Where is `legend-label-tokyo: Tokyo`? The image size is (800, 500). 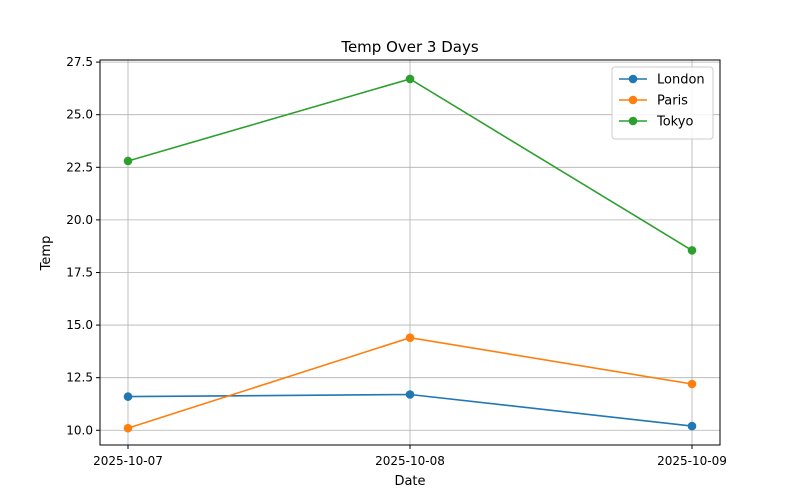 legend-label-tokyo: Tokyo is located at coordinates (674, 122).